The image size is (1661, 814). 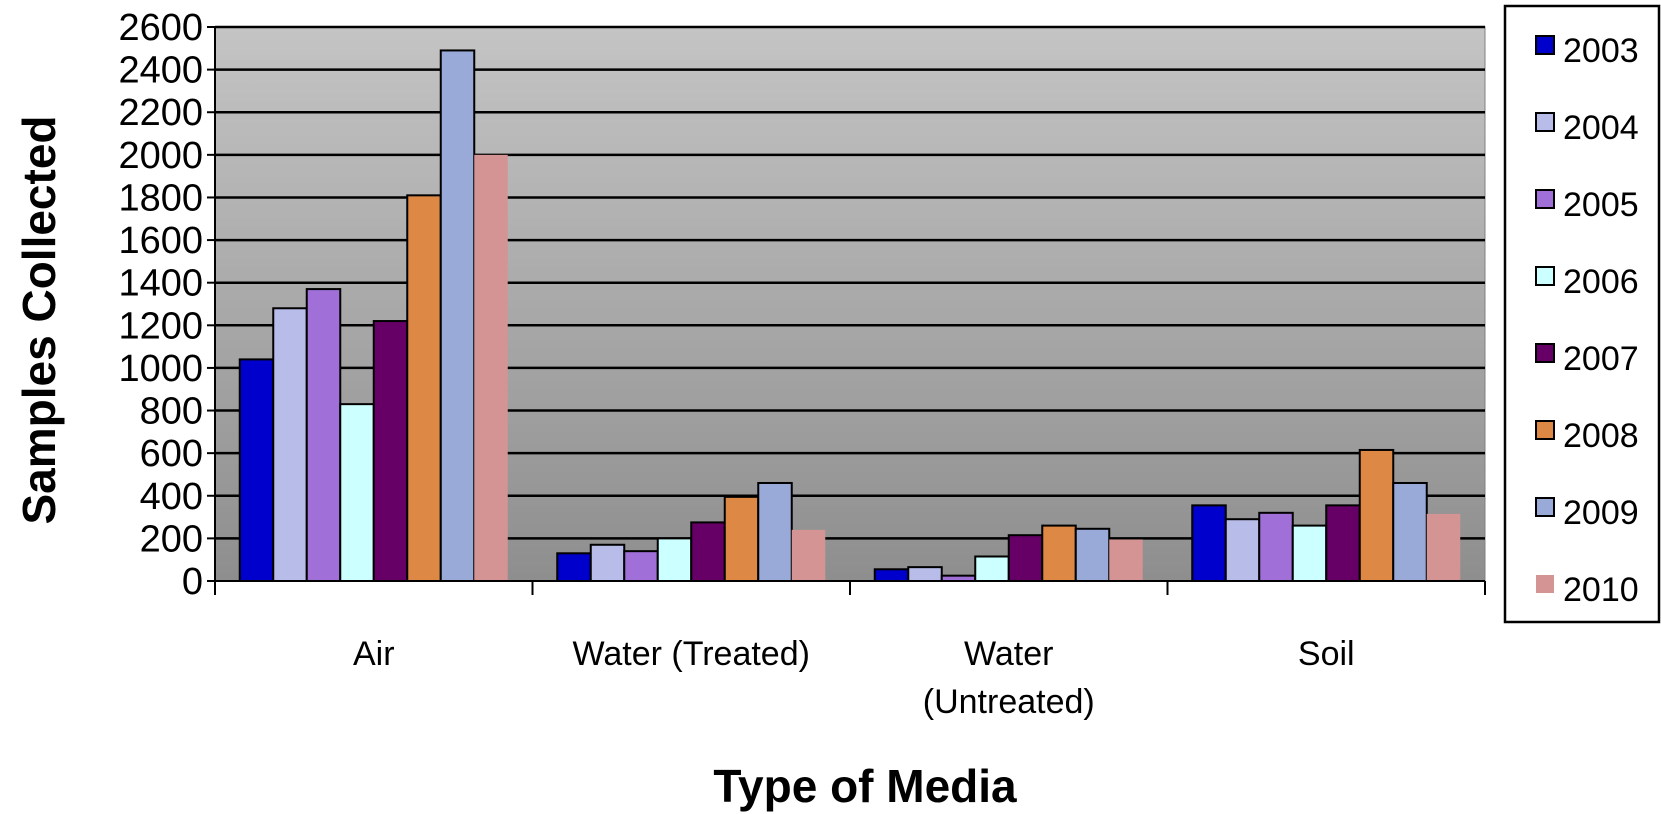 What do you see at coordinates (160, 156) in the screenshot?
I see `y-tick-label: 2000` at bounding box center [160, 156].